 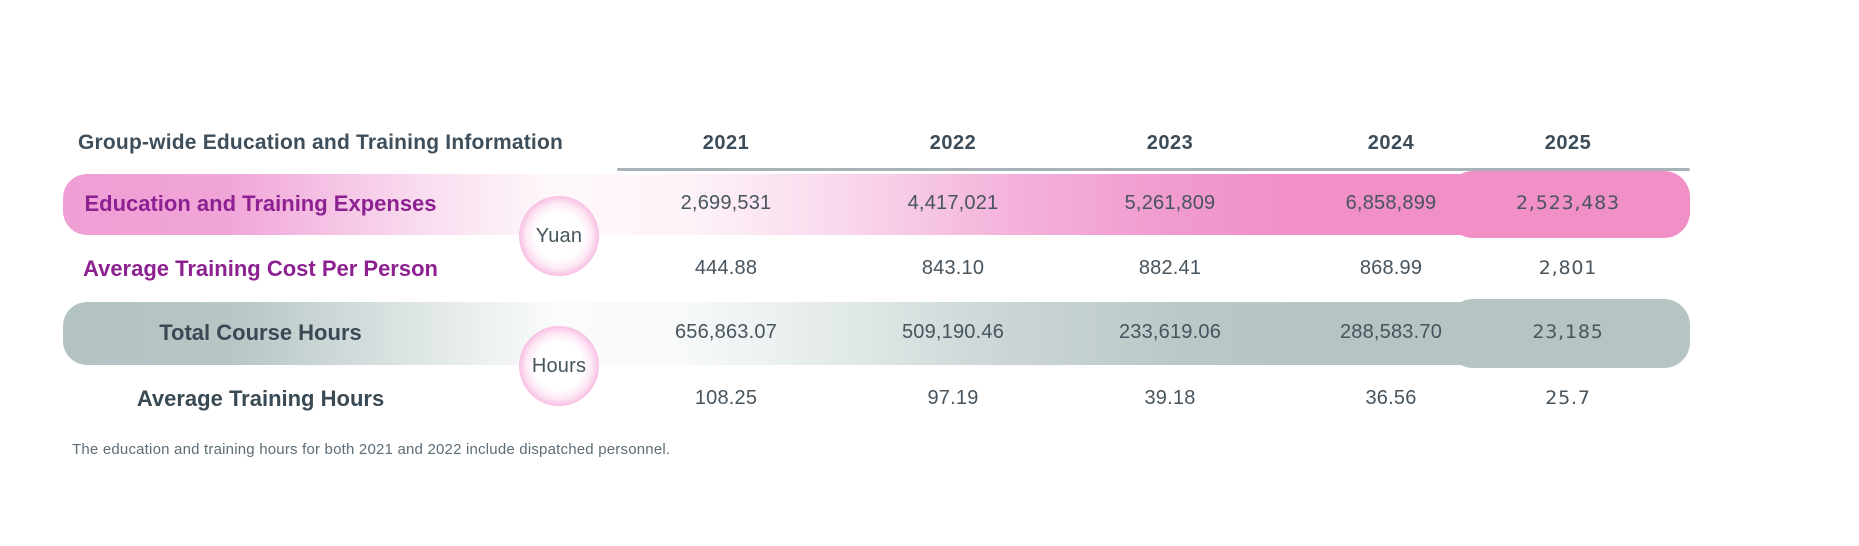 What do you see at coordinates (953, 268) in the screenshot?
I see `avg-cost-2022-value: 843.10` at bounding box center [953, 268].